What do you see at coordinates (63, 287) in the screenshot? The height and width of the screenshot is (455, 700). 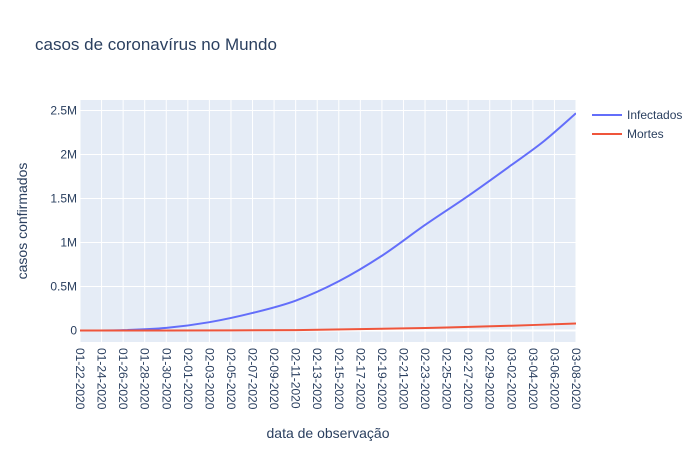 I see `y-tick-label: 0.5M` at bounding box center [63, 287].